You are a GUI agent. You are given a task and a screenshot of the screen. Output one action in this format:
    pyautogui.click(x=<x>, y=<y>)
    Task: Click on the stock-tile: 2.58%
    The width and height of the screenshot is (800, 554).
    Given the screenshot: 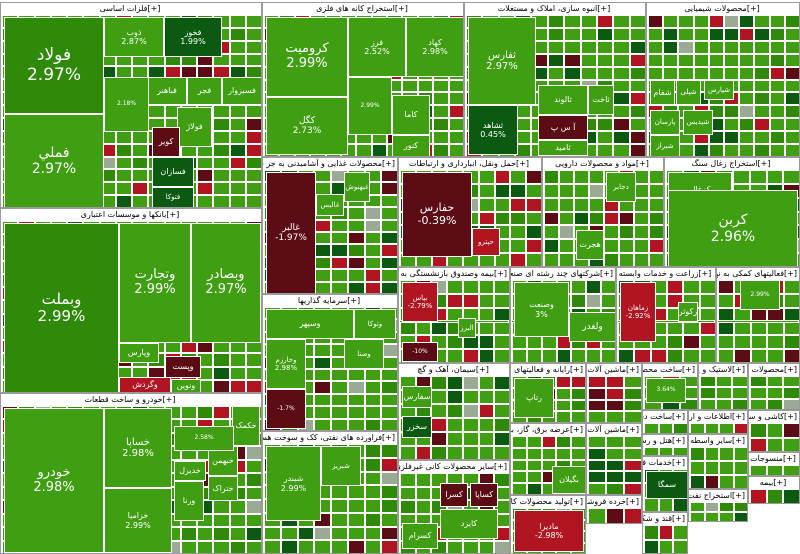 What is the action you would take?
    pyautogui.click(x=204, y=438)
    